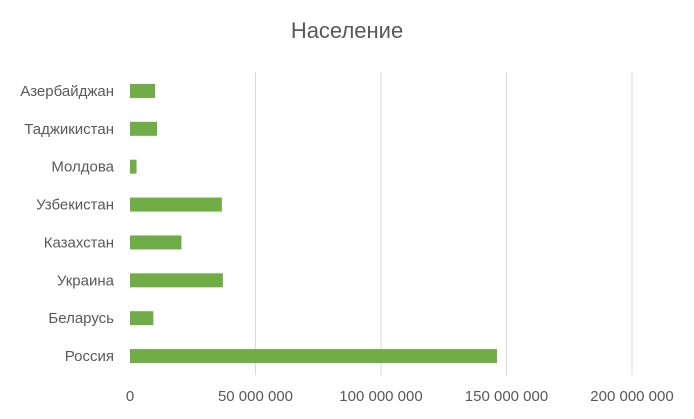 Image resolution: width=694 pixels, height=419 pixels. I want to click on category-label: Азербайджан, so click(67, 91).